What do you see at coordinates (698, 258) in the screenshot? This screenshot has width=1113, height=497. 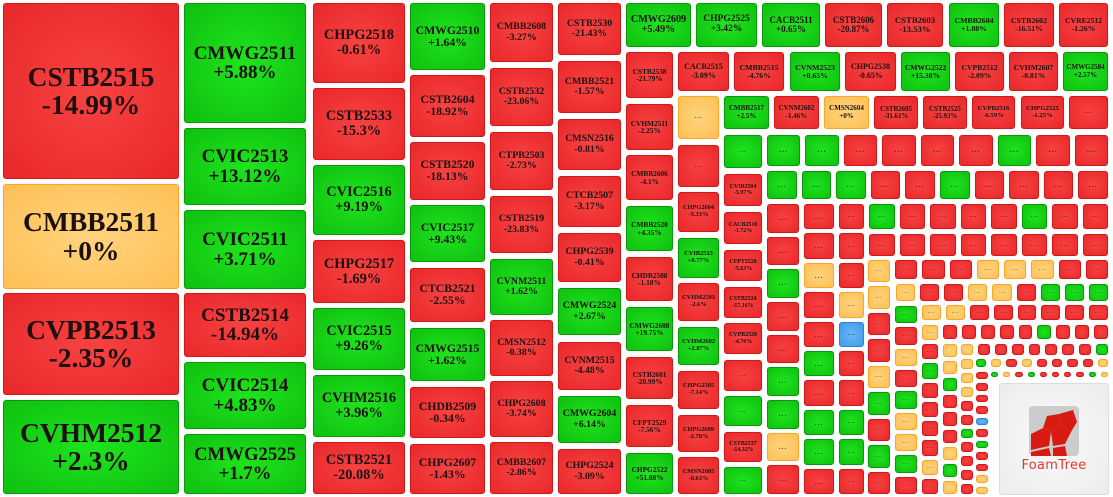 I see `treemap-tile: CVIB2513 +0.77%` at bounding box center [698, 258].